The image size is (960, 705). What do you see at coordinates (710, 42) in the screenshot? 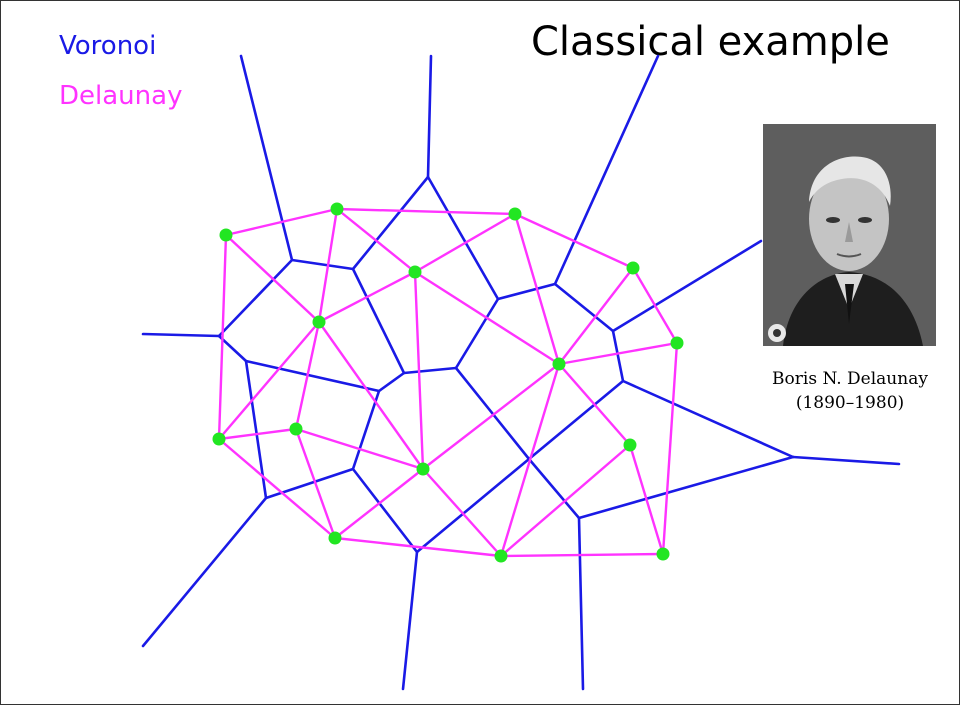
I see `slide-title: Classical example` at bounding box center [710, 42].